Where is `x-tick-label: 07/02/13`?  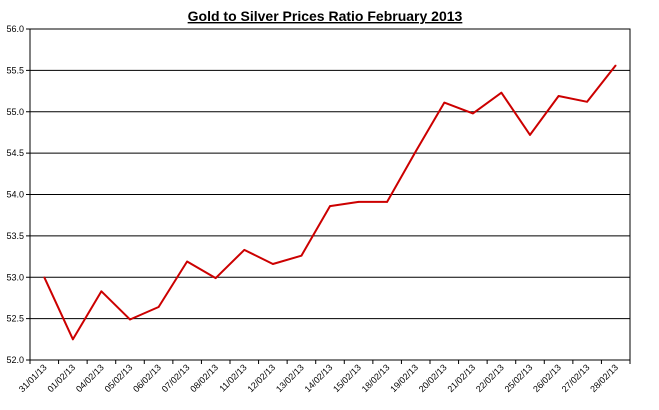 x-tick-label: 07/02/13 is located at coordinates (176, 378).